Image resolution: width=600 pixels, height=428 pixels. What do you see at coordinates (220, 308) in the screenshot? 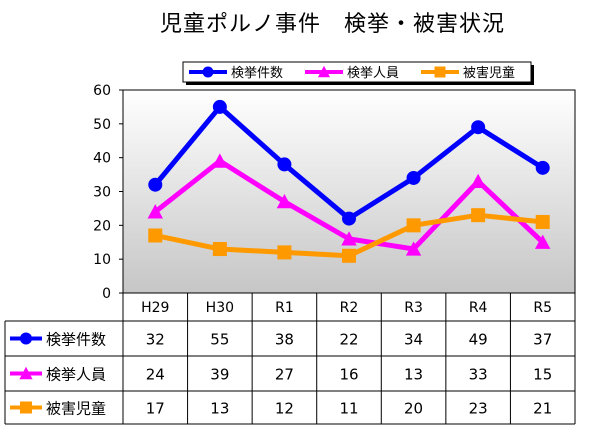
I see `x-tick-label: H30` at bounding box center [220, 308].